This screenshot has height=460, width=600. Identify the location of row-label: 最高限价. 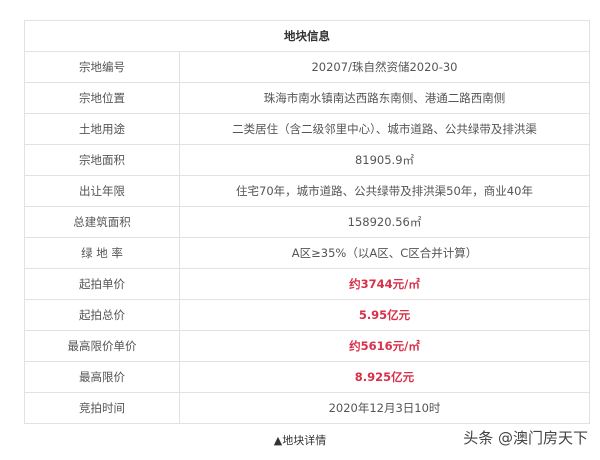
(102, 377).